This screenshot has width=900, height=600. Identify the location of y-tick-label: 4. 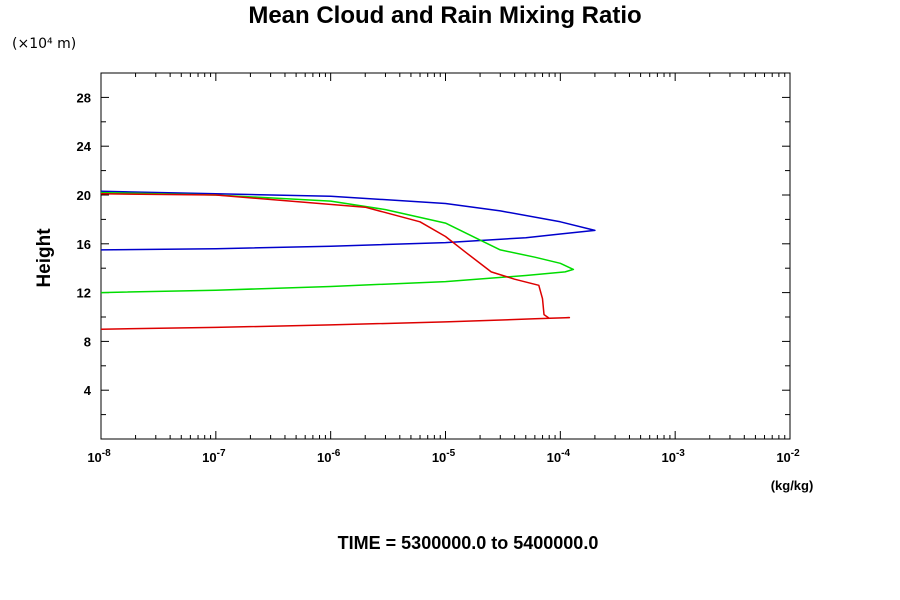
(88, 390).